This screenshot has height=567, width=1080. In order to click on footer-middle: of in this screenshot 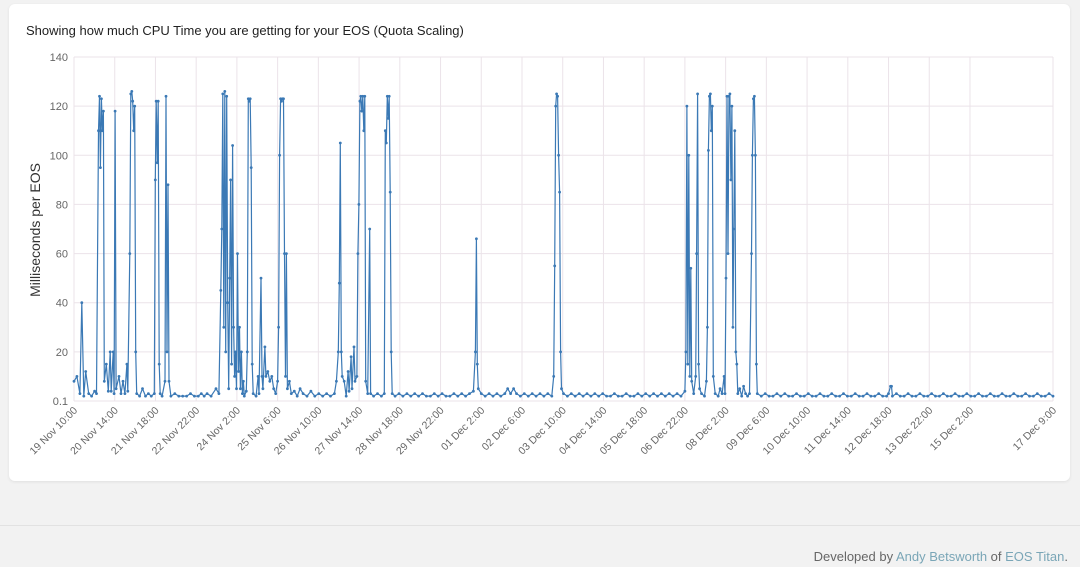, I will do `click(996, 556)`.